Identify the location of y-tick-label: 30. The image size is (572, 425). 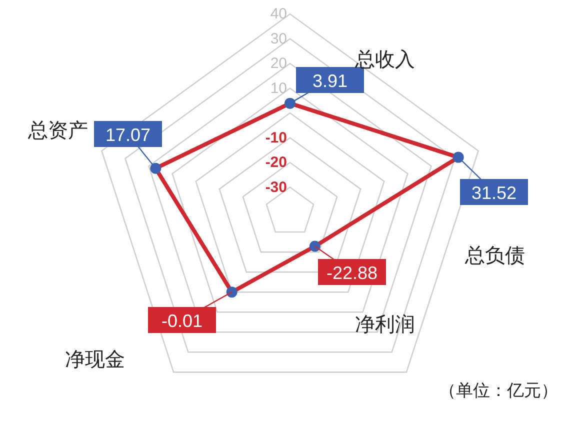
(278, 39).